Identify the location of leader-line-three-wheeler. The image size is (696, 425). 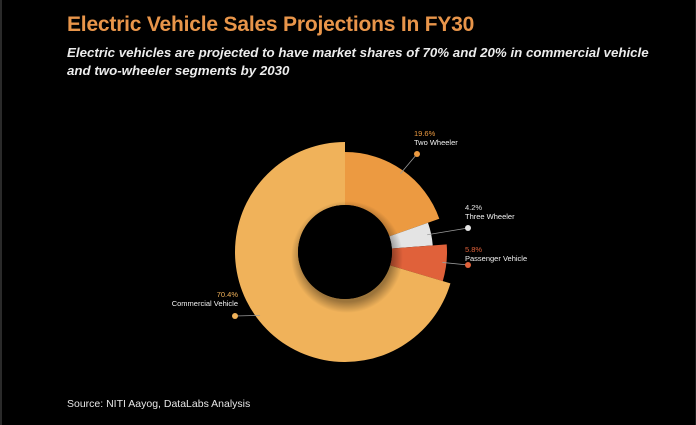
(448, 231).